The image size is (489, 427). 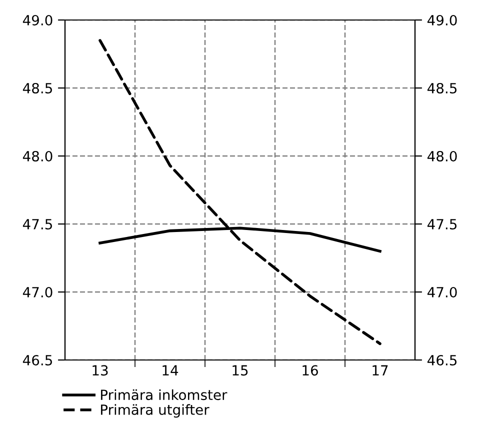 I want to click on y2-tick-label: 46.5, so click(x=442, y=360).